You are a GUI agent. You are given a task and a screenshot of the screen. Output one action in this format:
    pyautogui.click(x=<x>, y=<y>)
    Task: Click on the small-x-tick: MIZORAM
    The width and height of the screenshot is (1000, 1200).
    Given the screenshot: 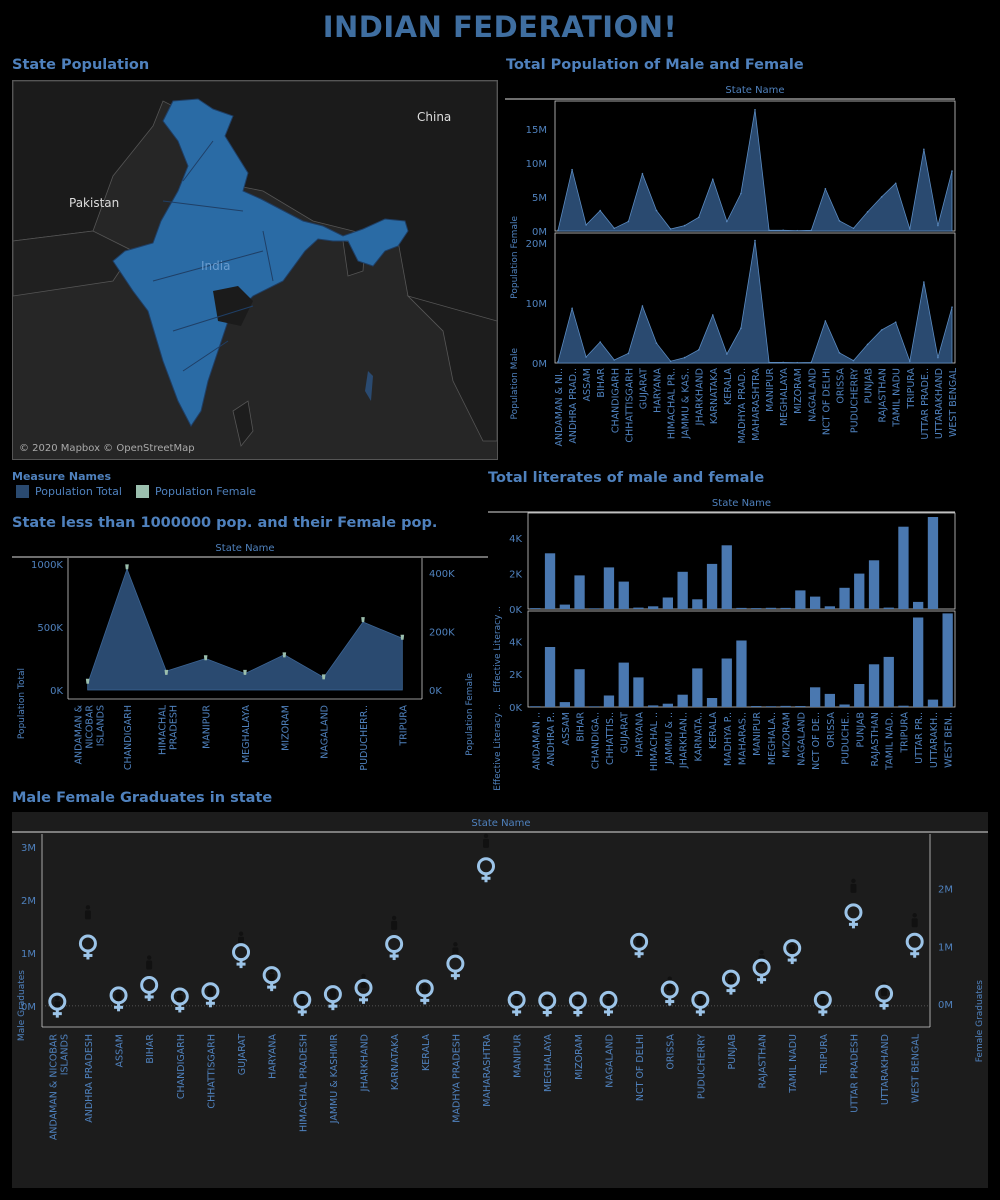 What is the action you would take?
    pyautogui.click(x=285, y=728)
    